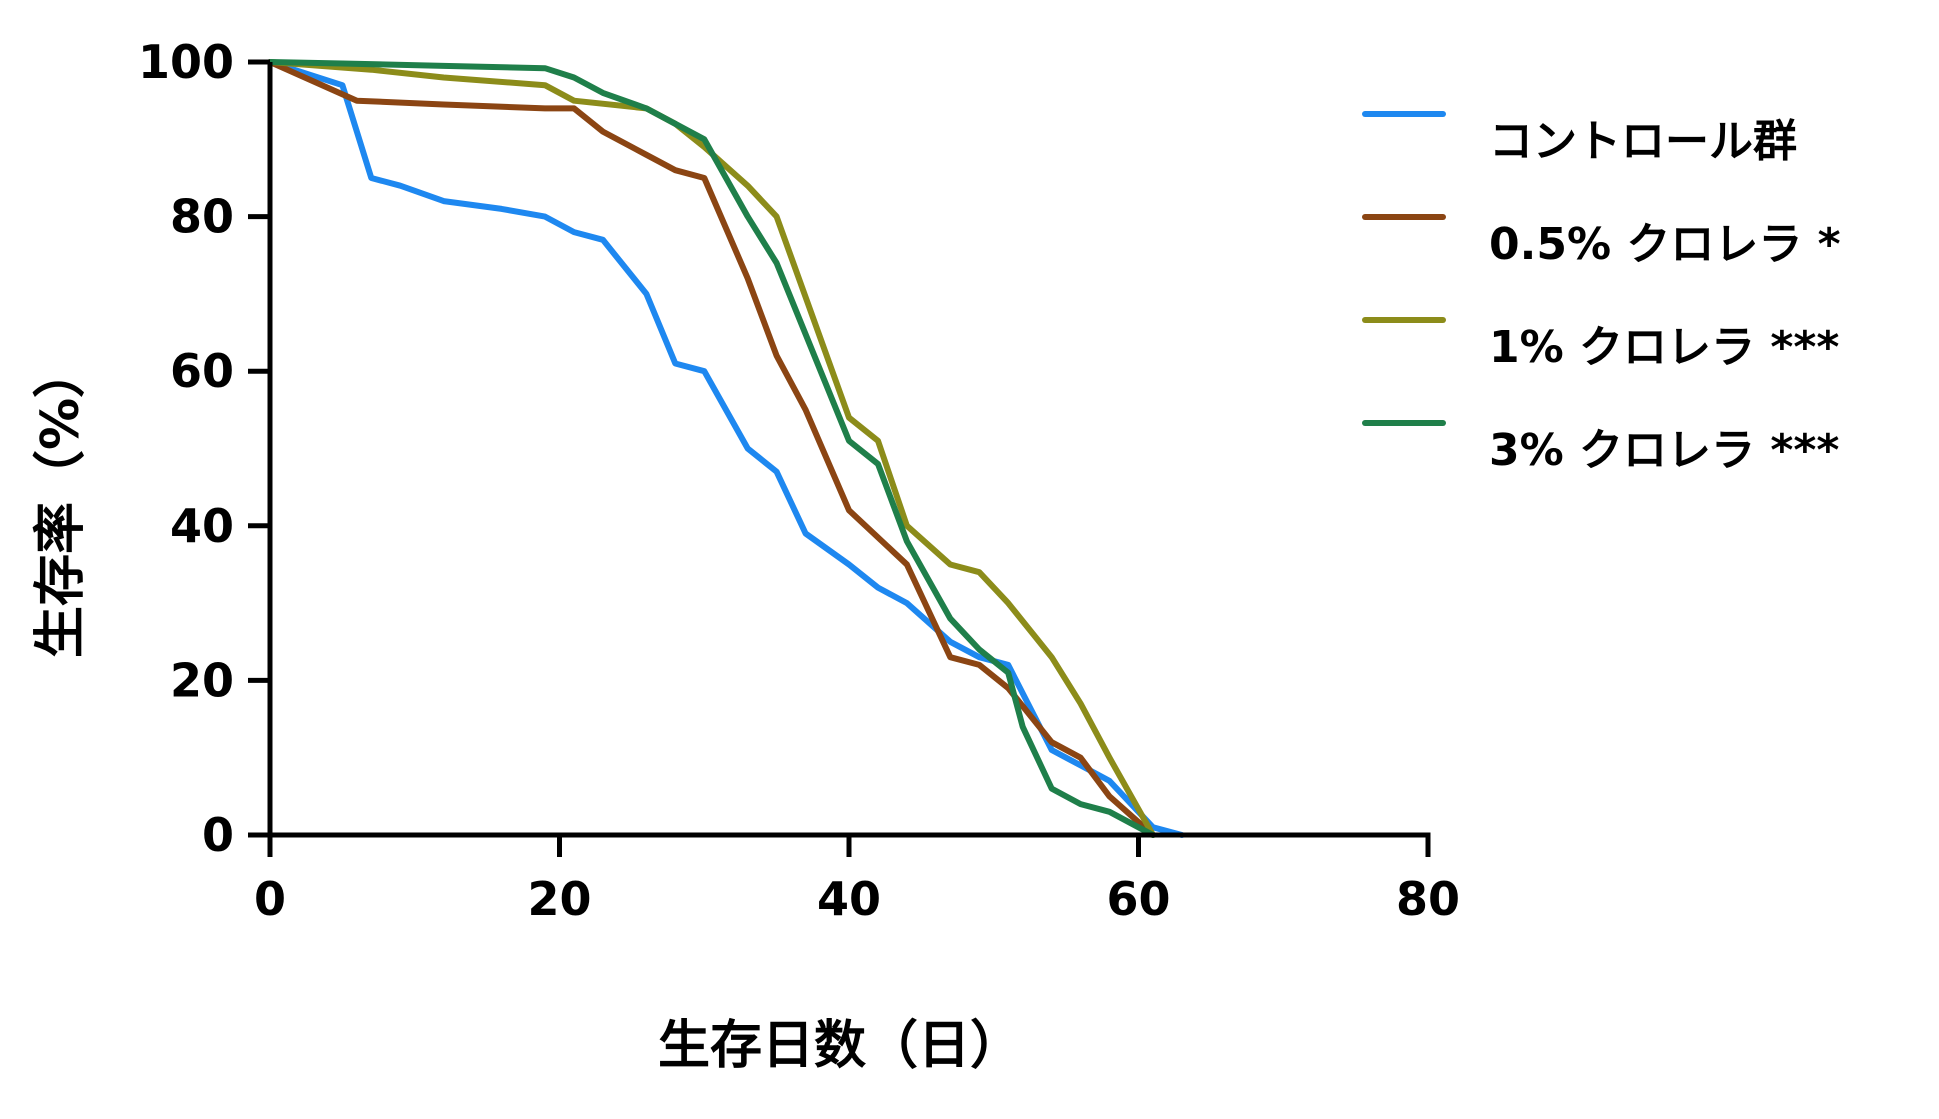 The height and width of the screenshot is (1119, 1939). What do you see at coordinates (186, 62) in the screenshot?
I see `y-tick-label: 100` at bounding box center [186, 62].